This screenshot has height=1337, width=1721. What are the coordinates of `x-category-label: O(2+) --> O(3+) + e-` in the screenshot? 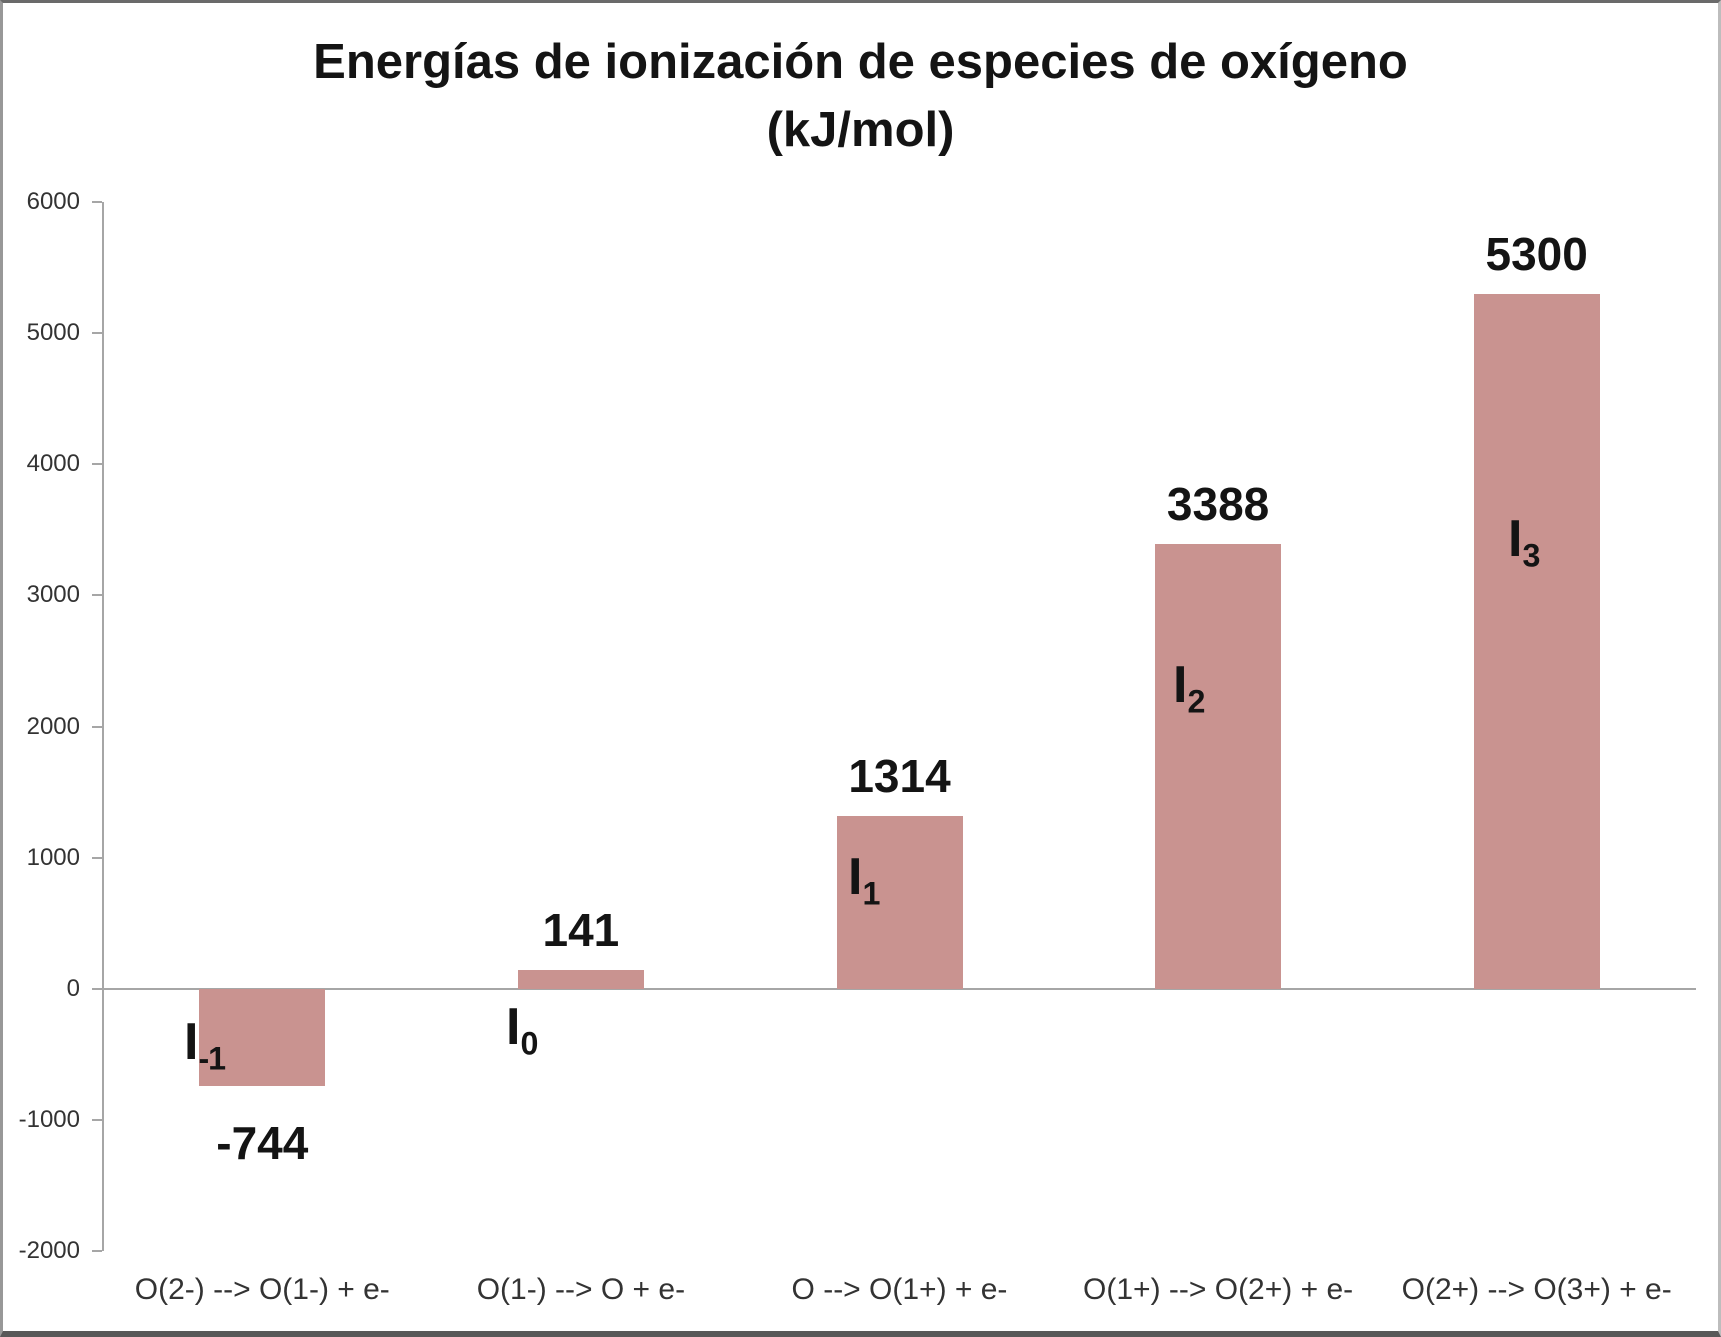 It's located at (1536, 1289).